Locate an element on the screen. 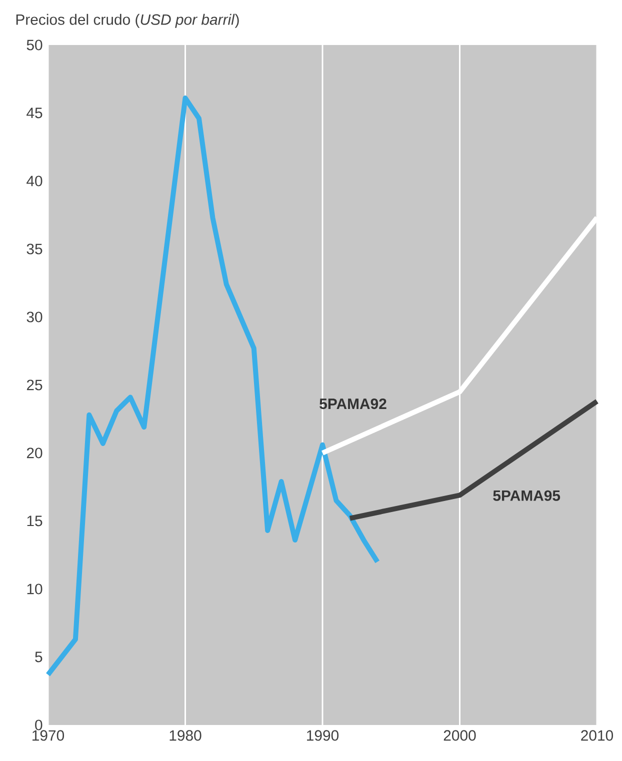 Image resolution: width=622 pixels, height=761 pixels. series-label: 5PAMA92 is located at coordinates (353, 404).